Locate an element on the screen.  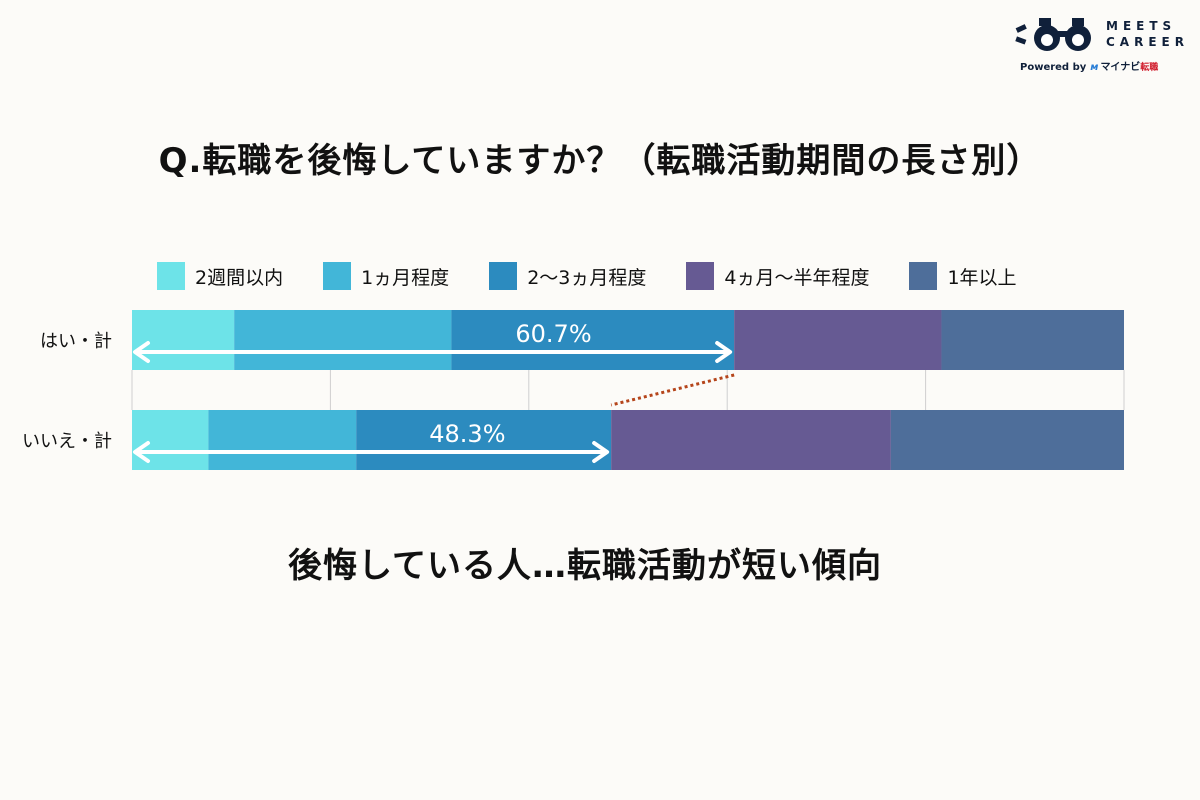
legend-item: 2週間以内 is located at coordinates (220, 276).